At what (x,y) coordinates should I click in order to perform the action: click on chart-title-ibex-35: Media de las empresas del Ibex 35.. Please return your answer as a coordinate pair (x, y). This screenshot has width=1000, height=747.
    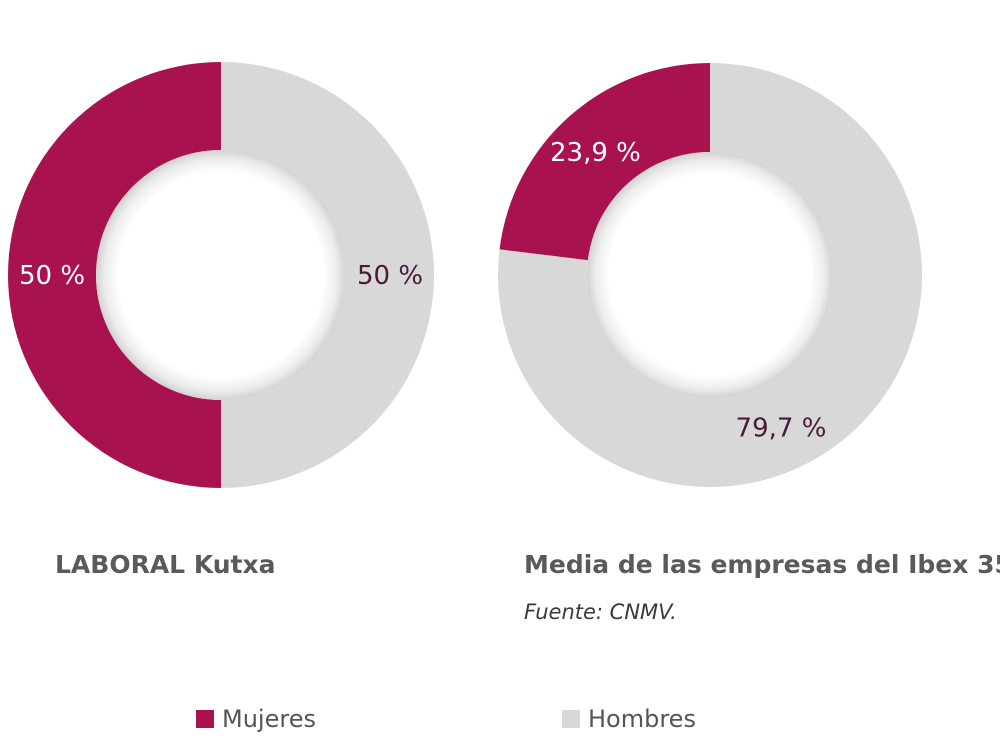
    Looking at the image, I should click on (762, 564).